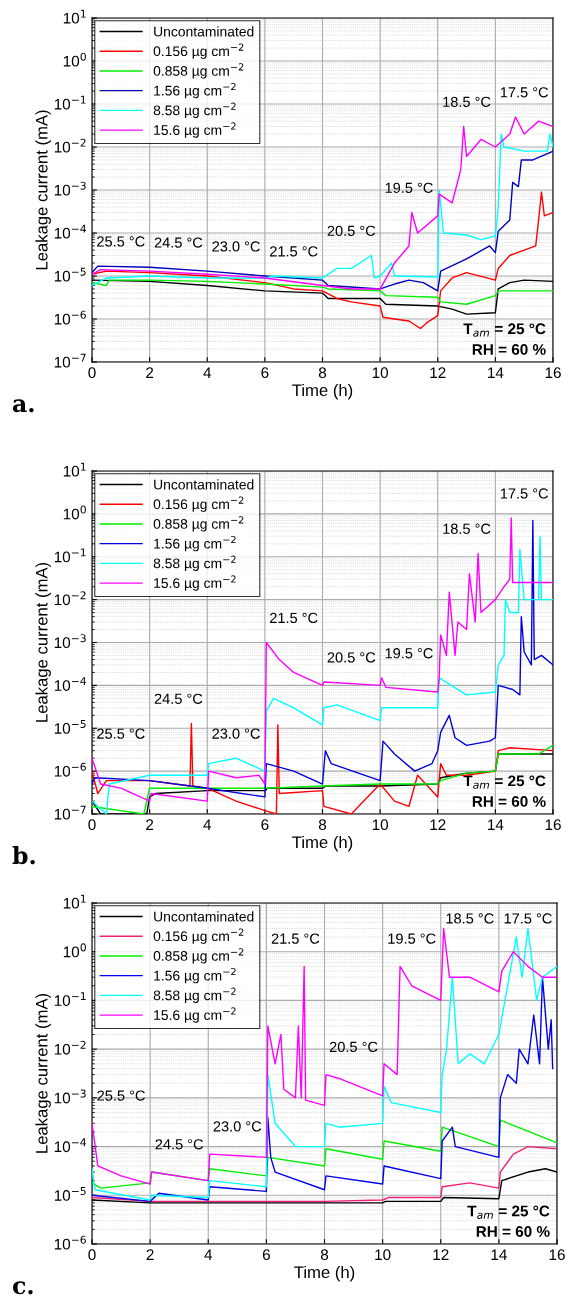 The height and width of the screenshot is (1305, 585). Describe the element at coordinates (322, 292) in the screenshot. I see `line-series` at that location.